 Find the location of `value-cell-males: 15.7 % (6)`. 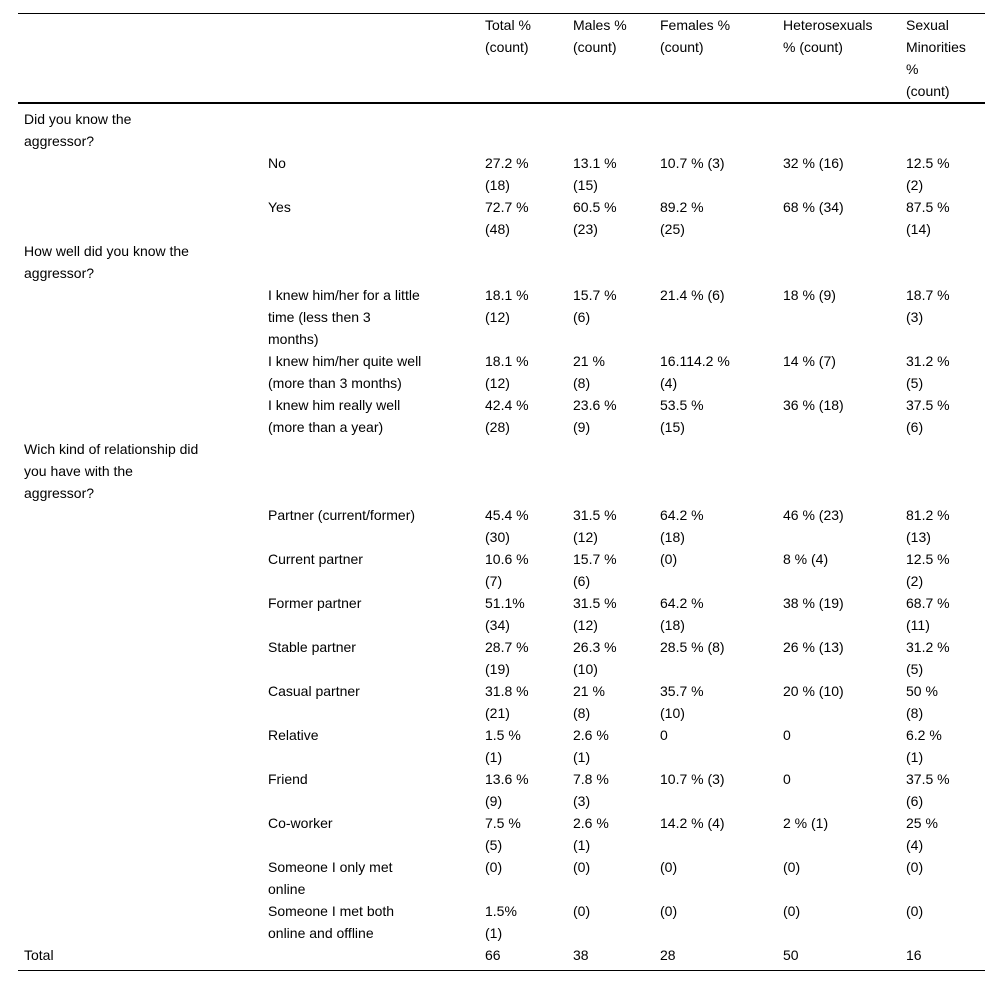

value-cell-males: 15.7 % (6) is located at coordinates (595, 306).